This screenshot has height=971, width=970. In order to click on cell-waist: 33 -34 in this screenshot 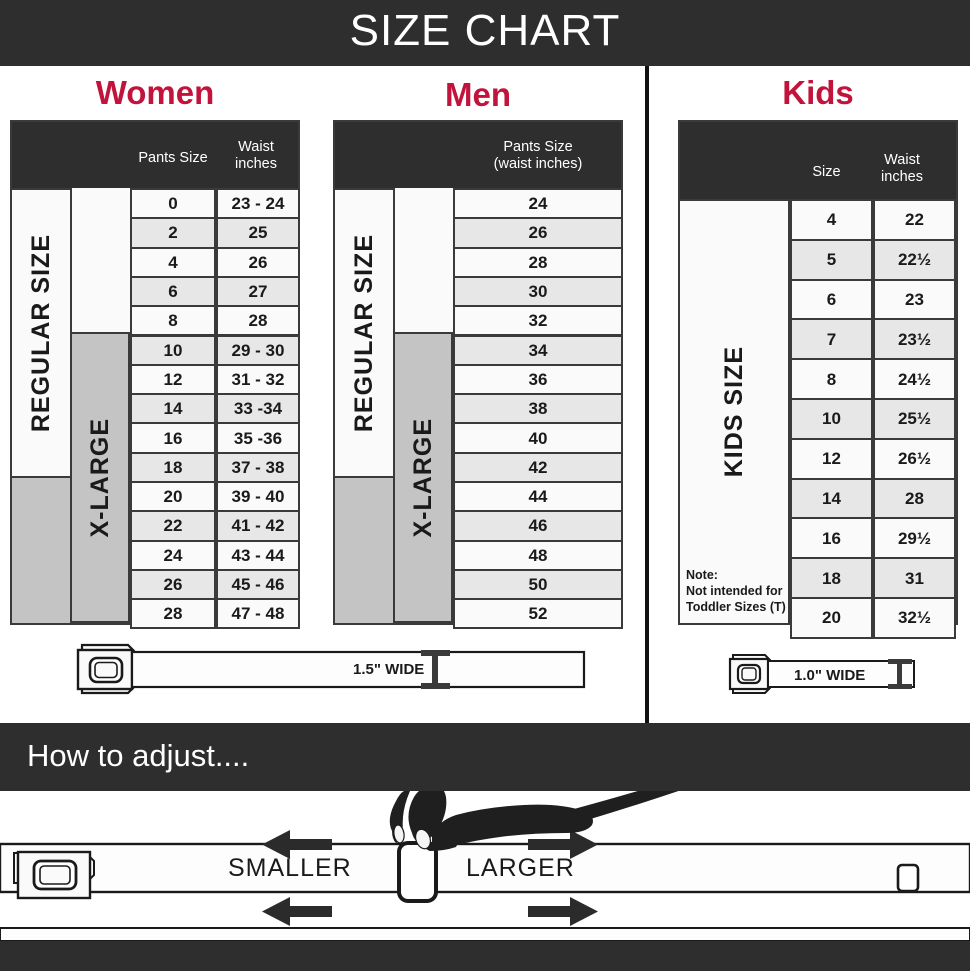, I will do `click(258, 409)`.